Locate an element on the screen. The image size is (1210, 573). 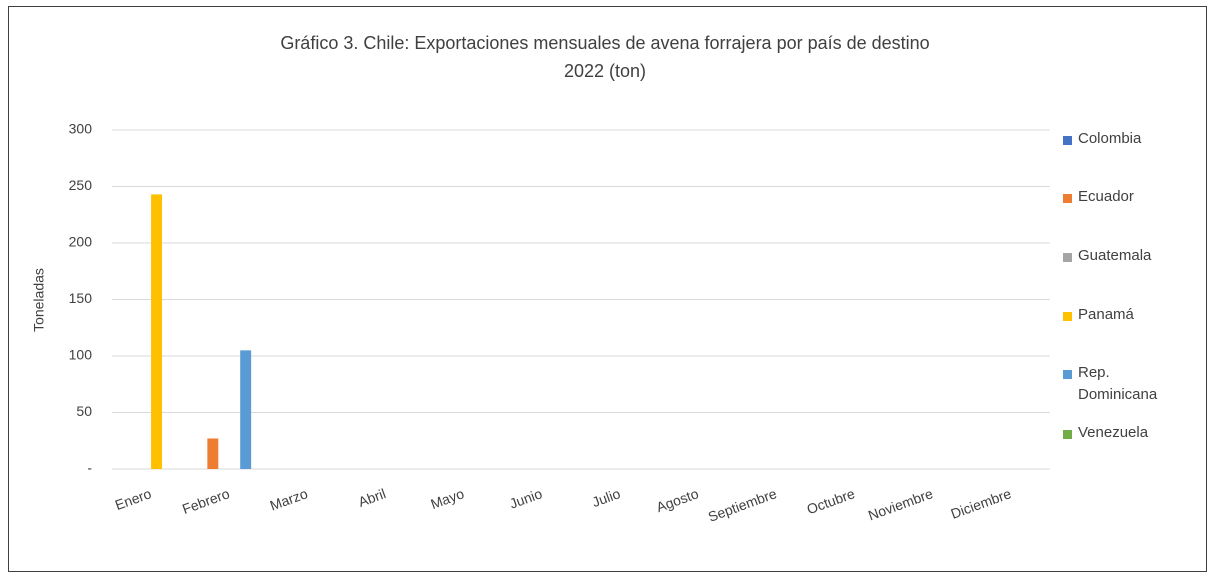
legend-entry: Venezuela is located at coordinates (1130, 434).